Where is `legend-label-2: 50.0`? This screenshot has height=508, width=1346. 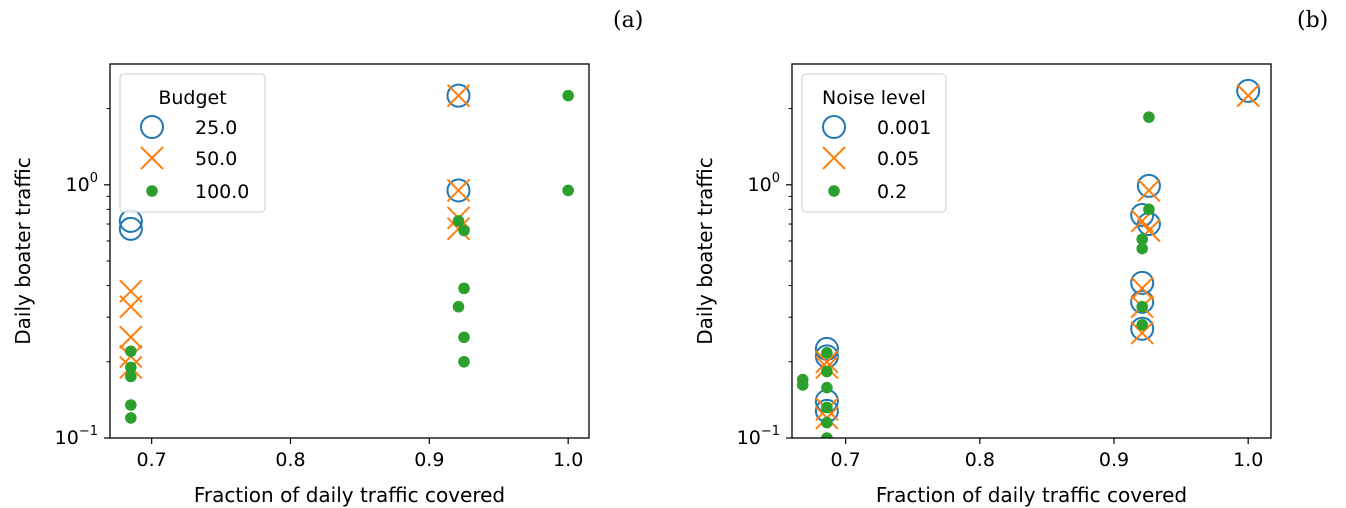 legend-label-2: 50.0 is located at coordinates (216, 159).